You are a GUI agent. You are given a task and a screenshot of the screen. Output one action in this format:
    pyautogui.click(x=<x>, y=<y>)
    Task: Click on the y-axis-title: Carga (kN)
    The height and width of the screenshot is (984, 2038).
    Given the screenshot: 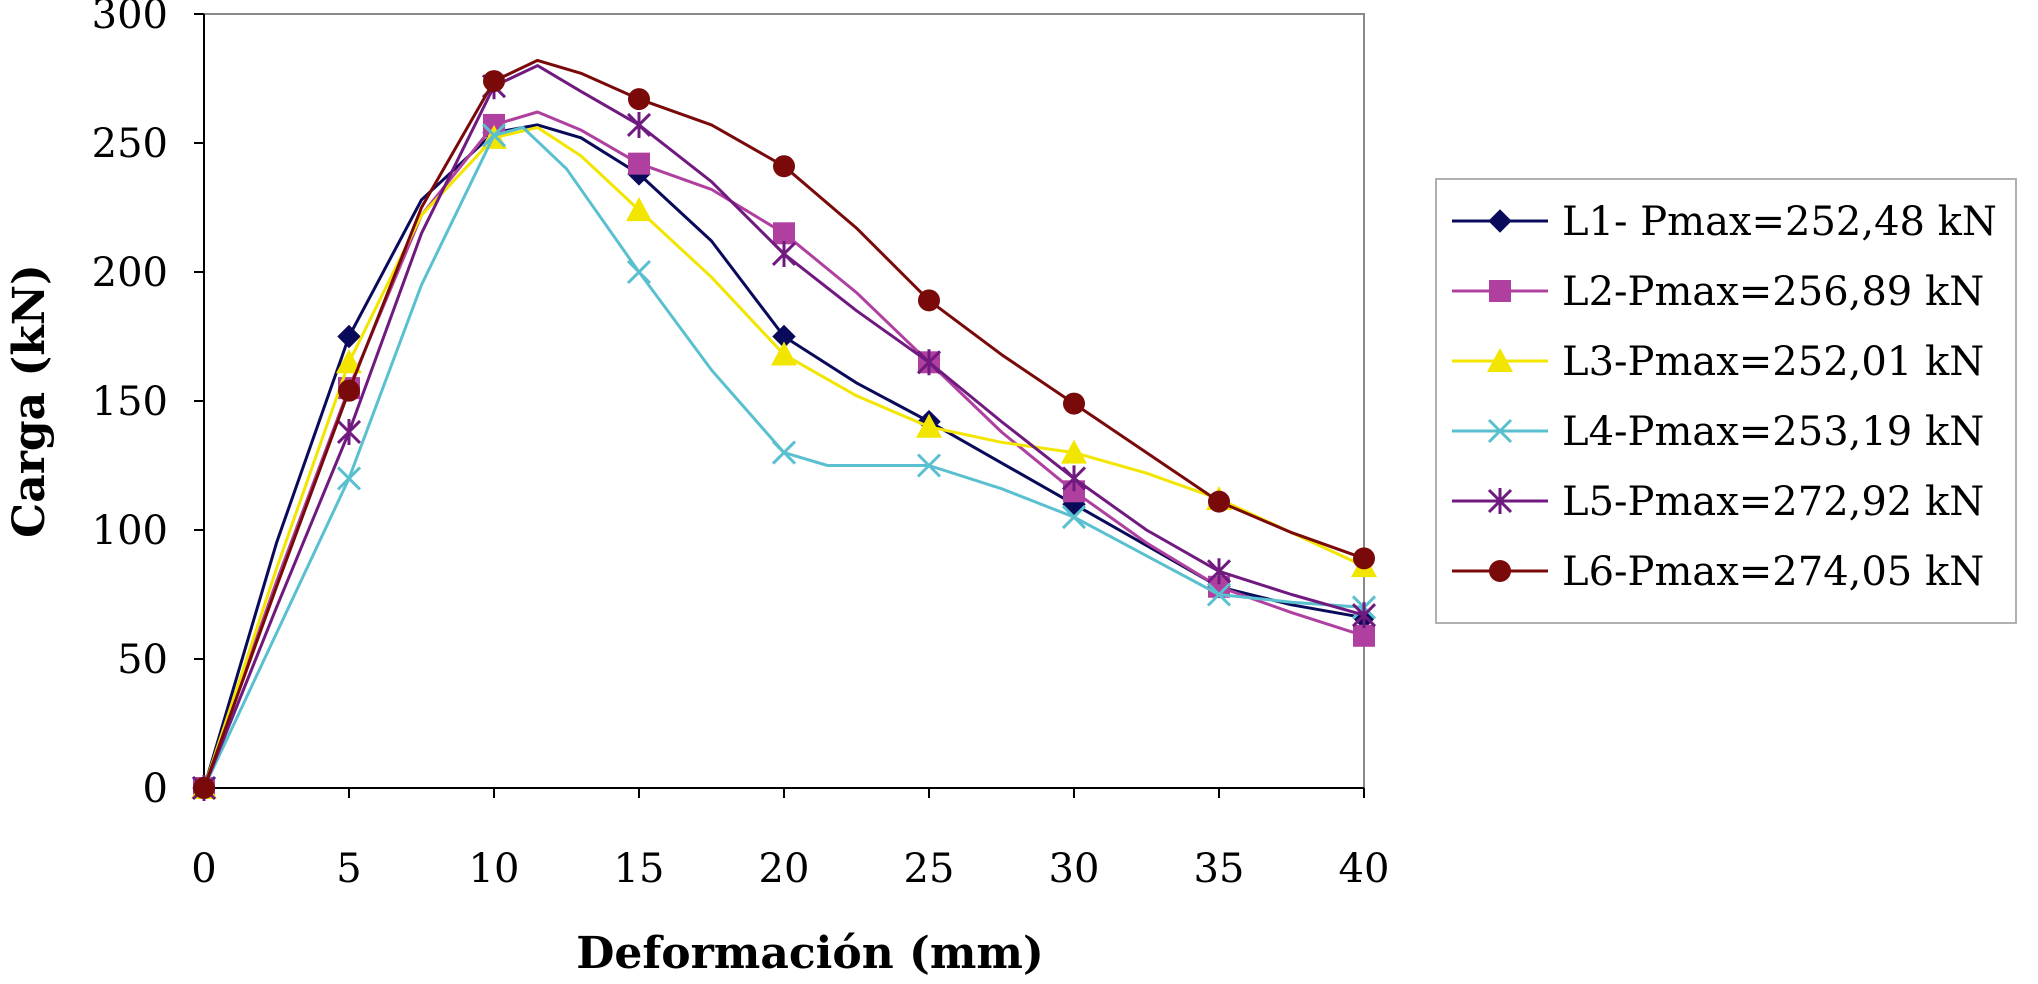 What is the action you would take?
    pyautogui.click(x=29, y=401)
    